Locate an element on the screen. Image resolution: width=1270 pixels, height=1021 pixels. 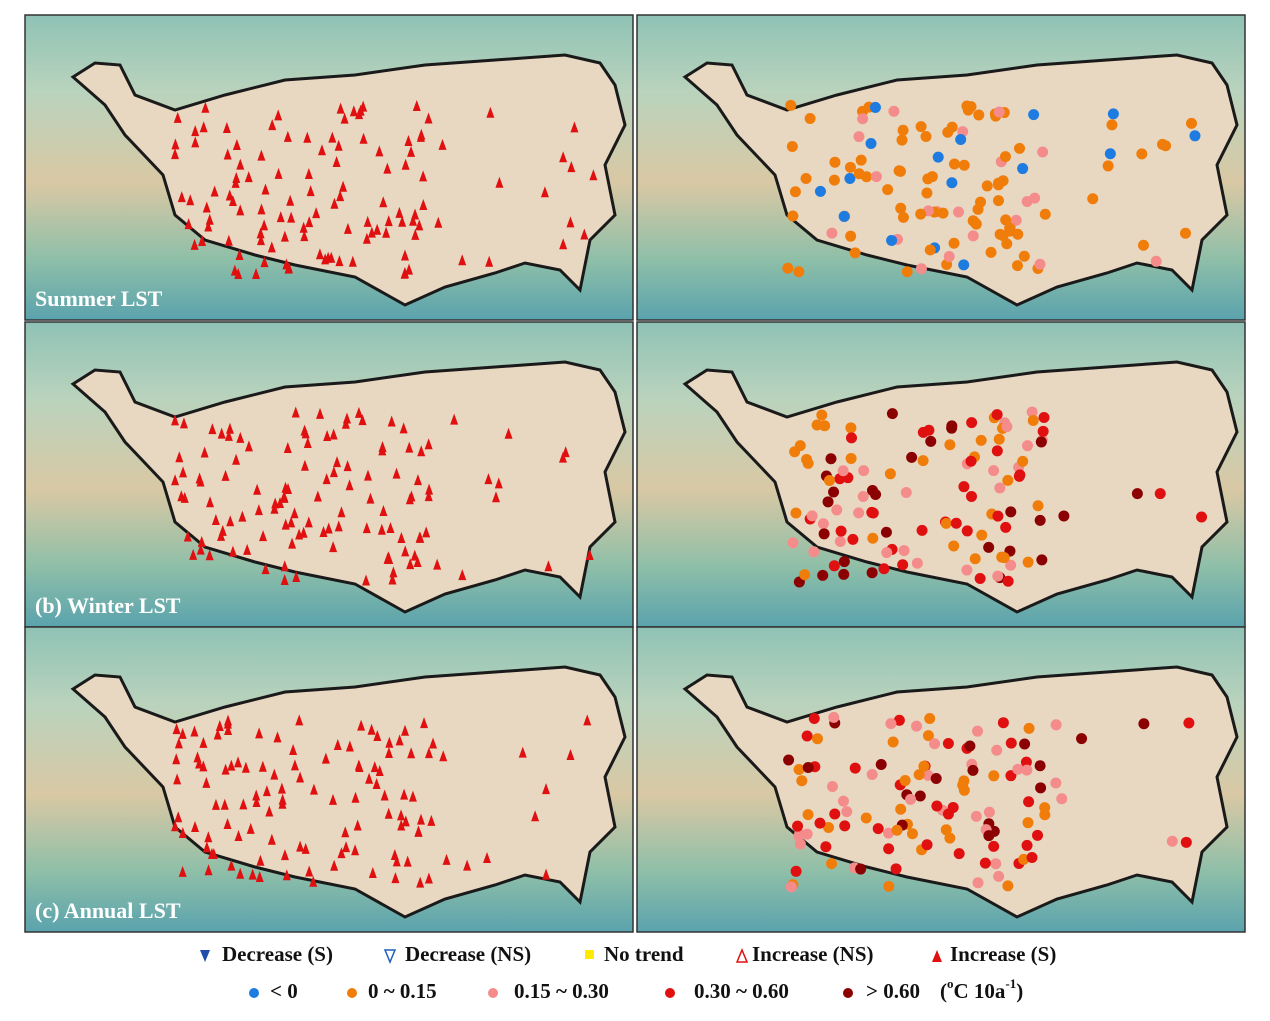
legend-label: Decrease (NS) is located at coordinates (468, 954).